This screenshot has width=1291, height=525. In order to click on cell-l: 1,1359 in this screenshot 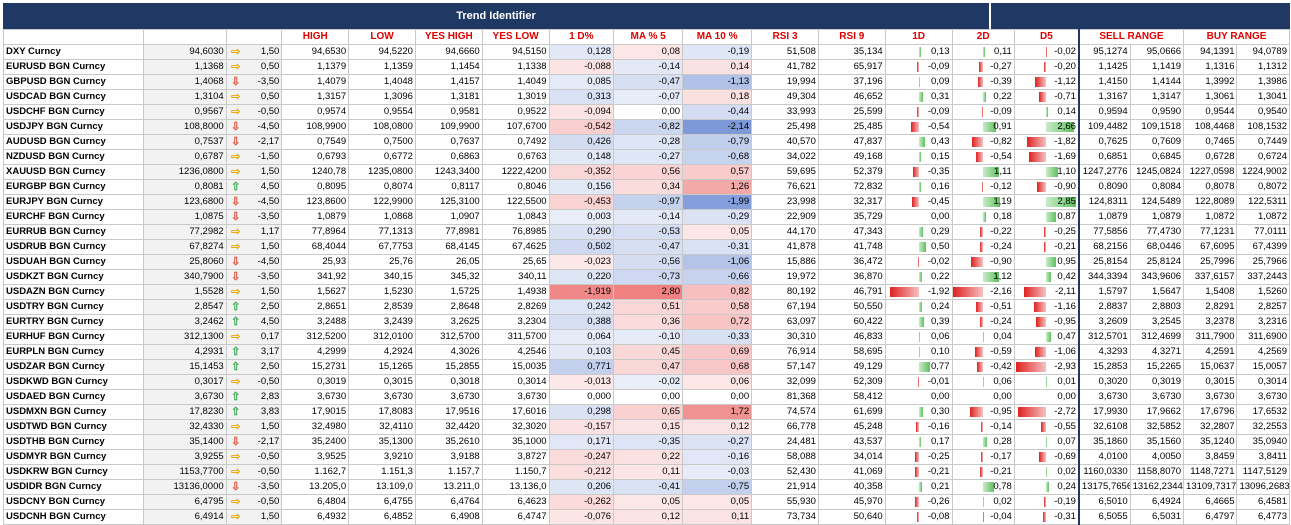, I will do `click(382, 67)`.